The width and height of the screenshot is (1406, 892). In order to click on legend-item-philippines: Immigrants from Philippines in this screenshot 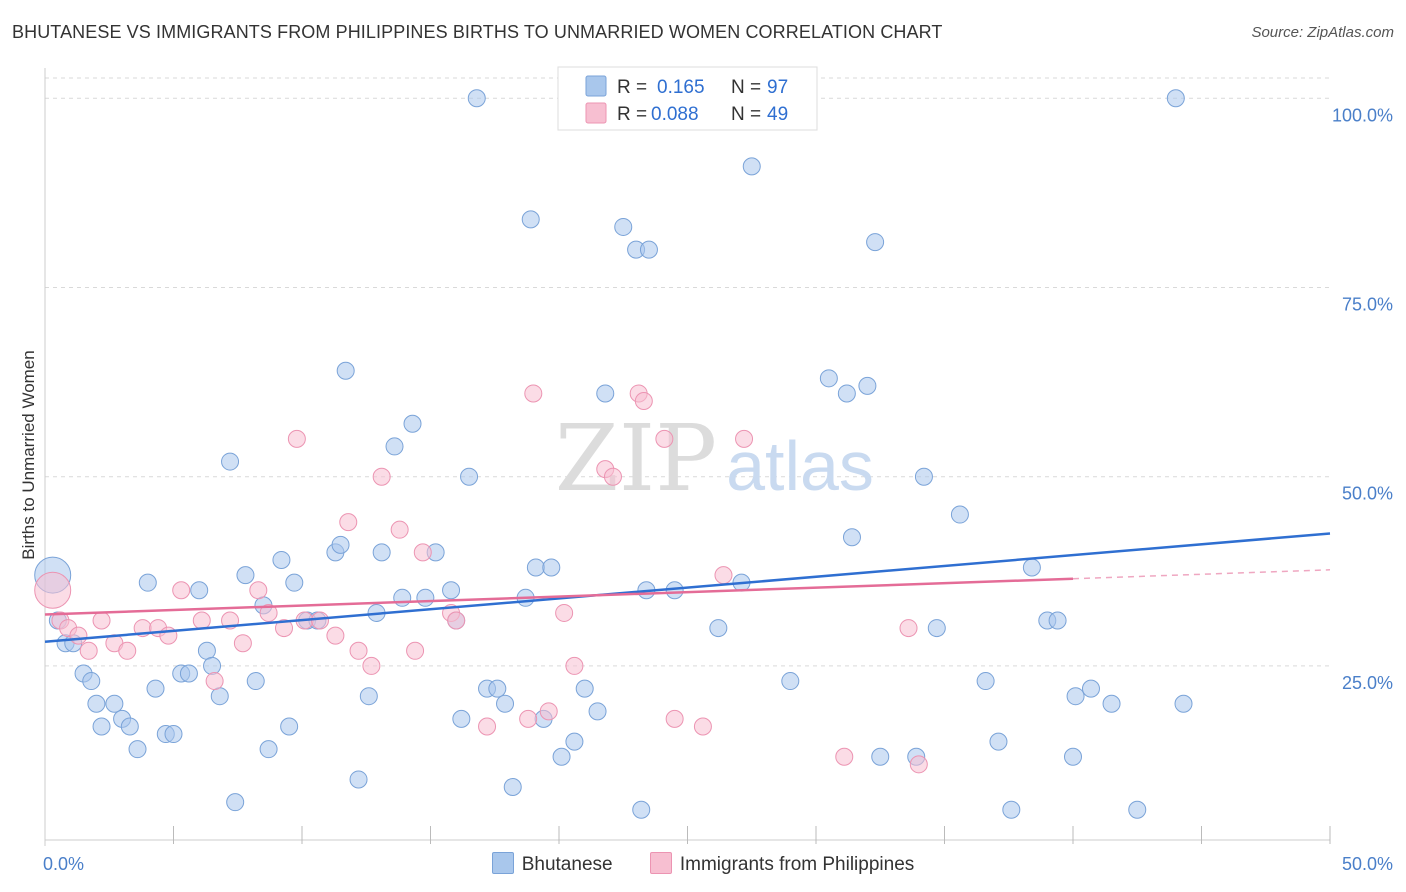, I will do `click(782, 864)`.